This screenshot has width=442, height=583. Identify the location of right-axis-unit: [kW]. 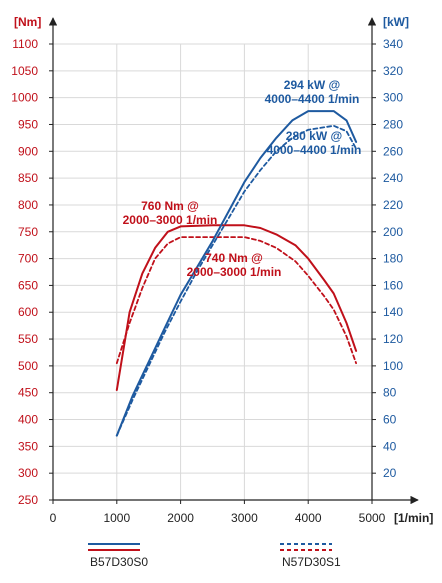
(396, 22).